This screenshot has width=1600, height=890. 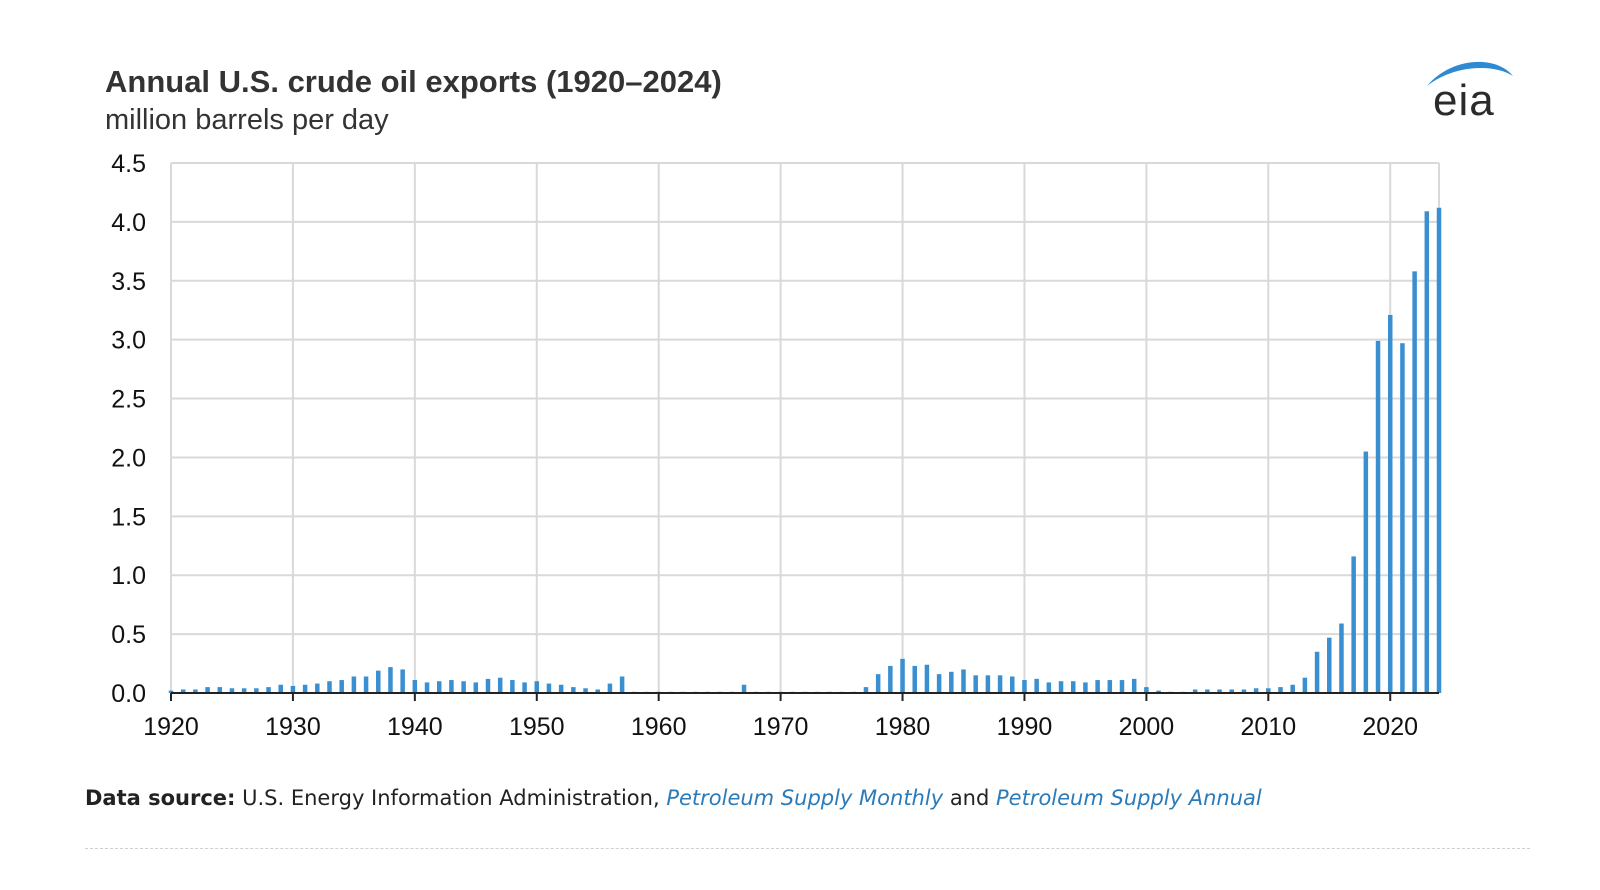 What do you see at coordinates (195, 691) in the screenshot?
I see `bar-1922` at bounding box center [195, 691].